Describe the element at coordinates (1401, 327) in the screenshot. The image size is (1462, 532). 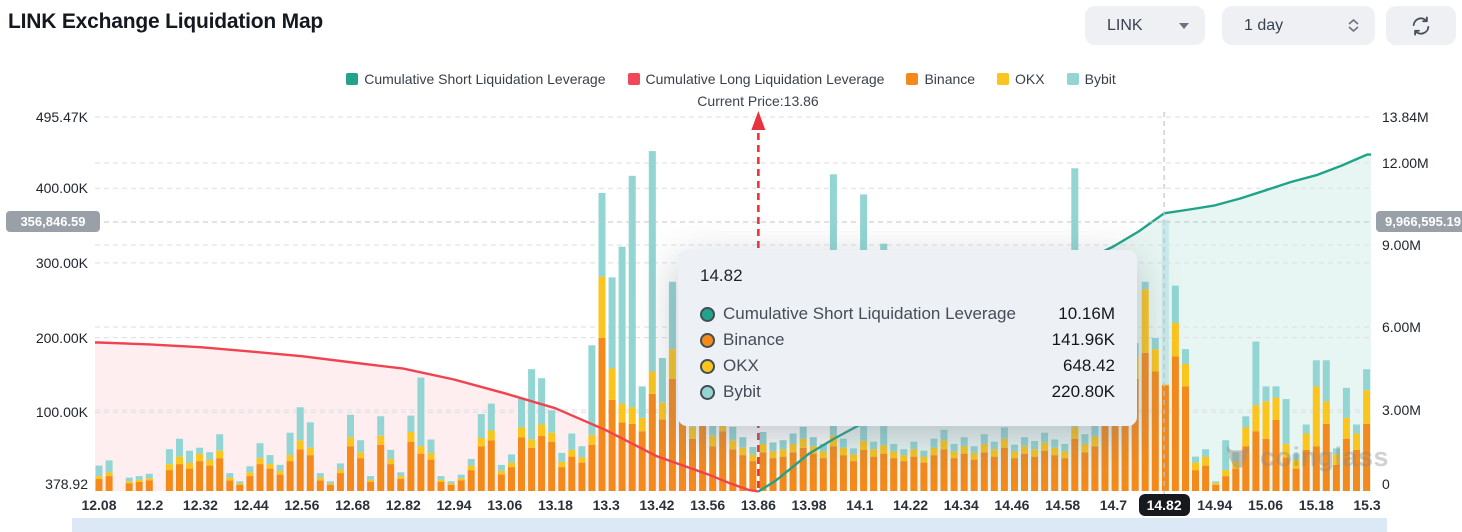
I see `right-axis-tick: 6.00M` at that location.